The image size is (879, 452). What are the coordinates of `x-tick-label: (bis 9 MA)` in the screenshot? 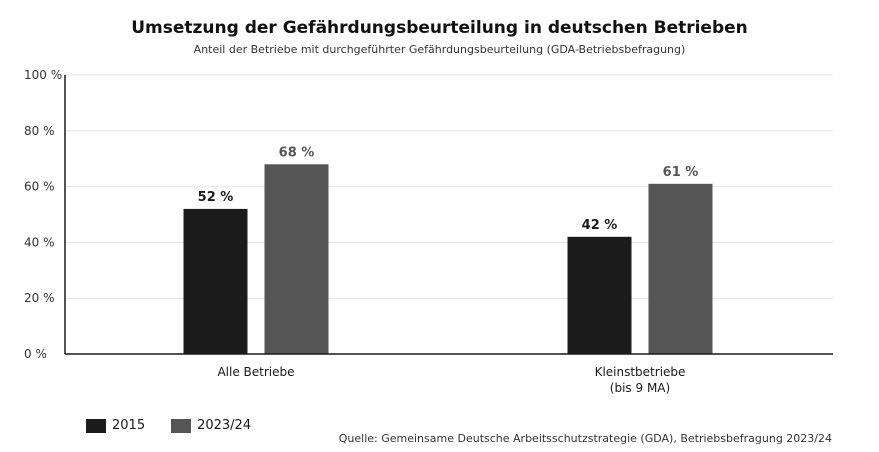 It's located at (640, 388).